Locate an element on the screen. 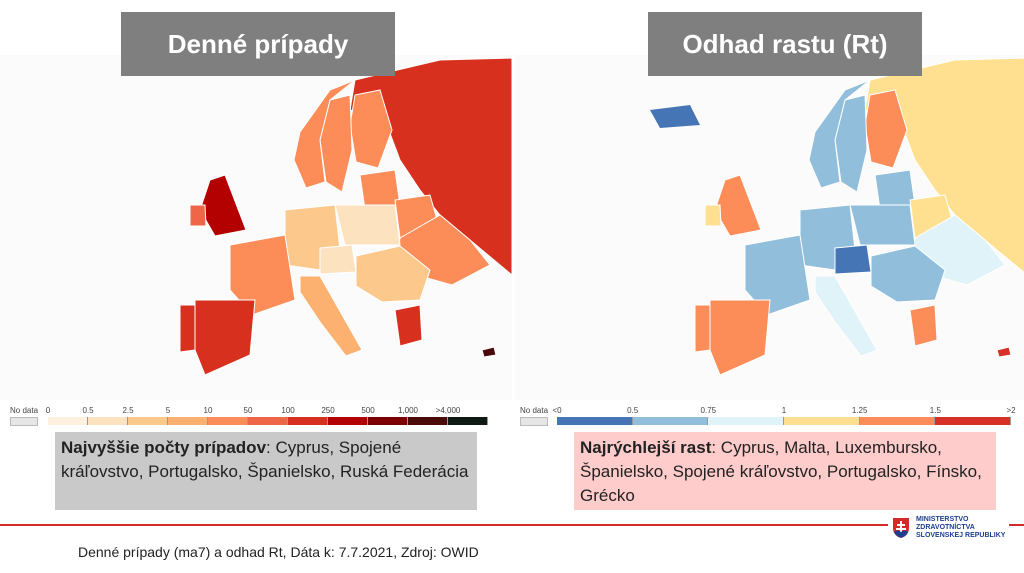  divider is located at coordinates (512, 525).